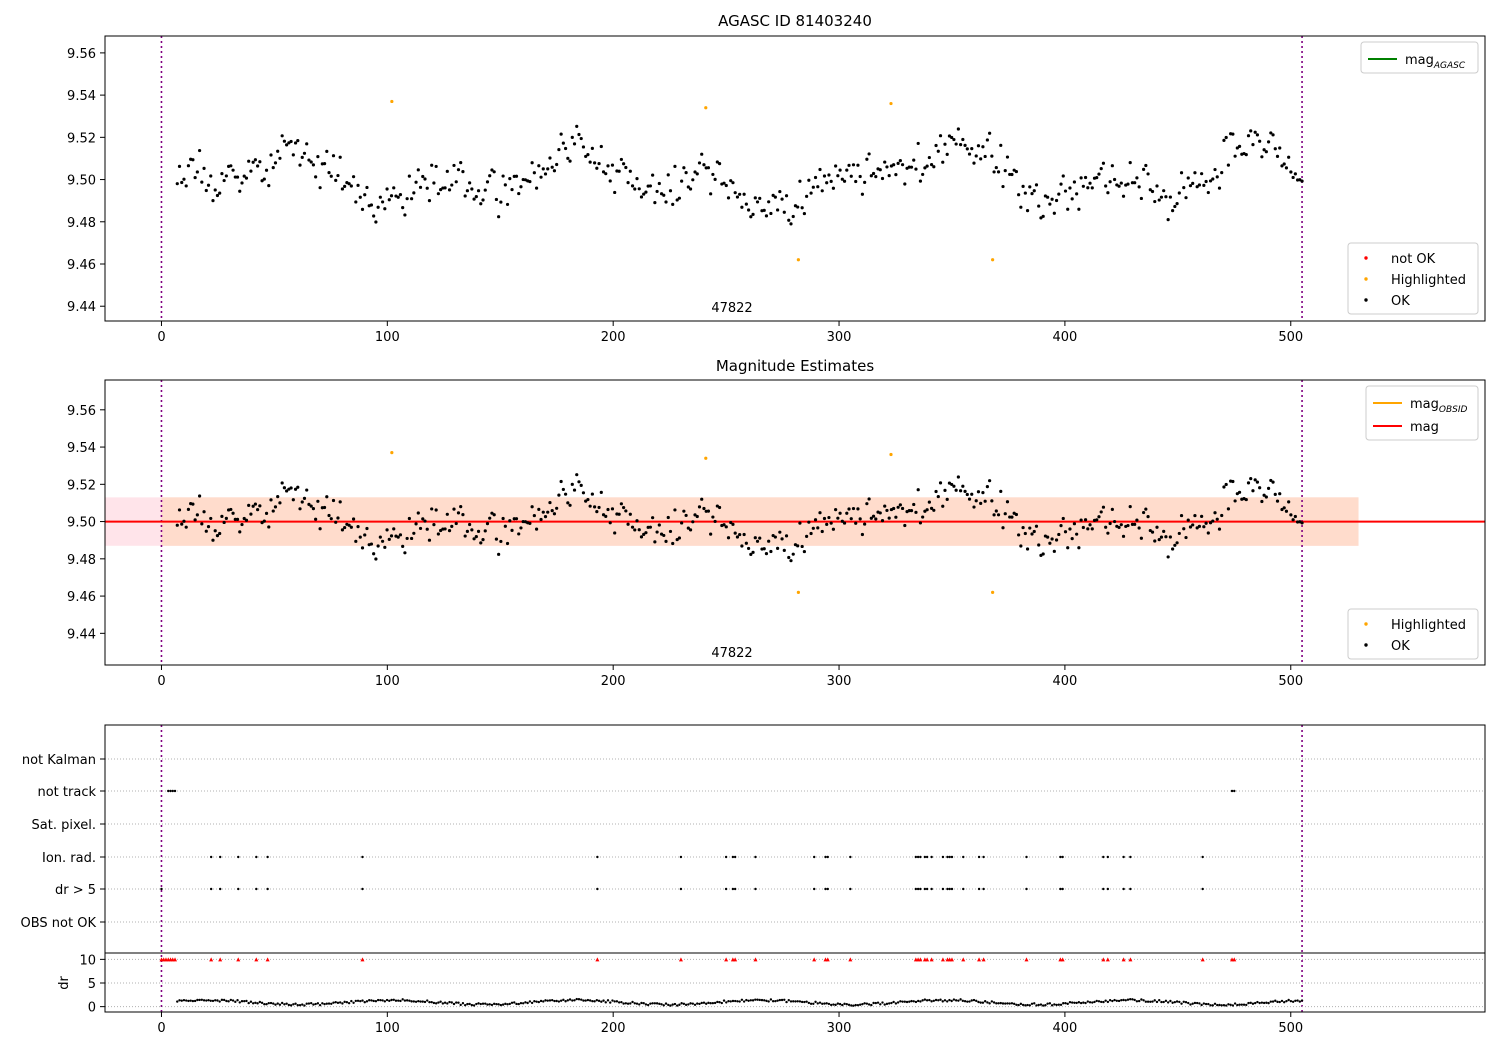  Describe the element at coordinates (613, 1028) in the screenshot. I see `flags-xtick-label: 200` at that location.